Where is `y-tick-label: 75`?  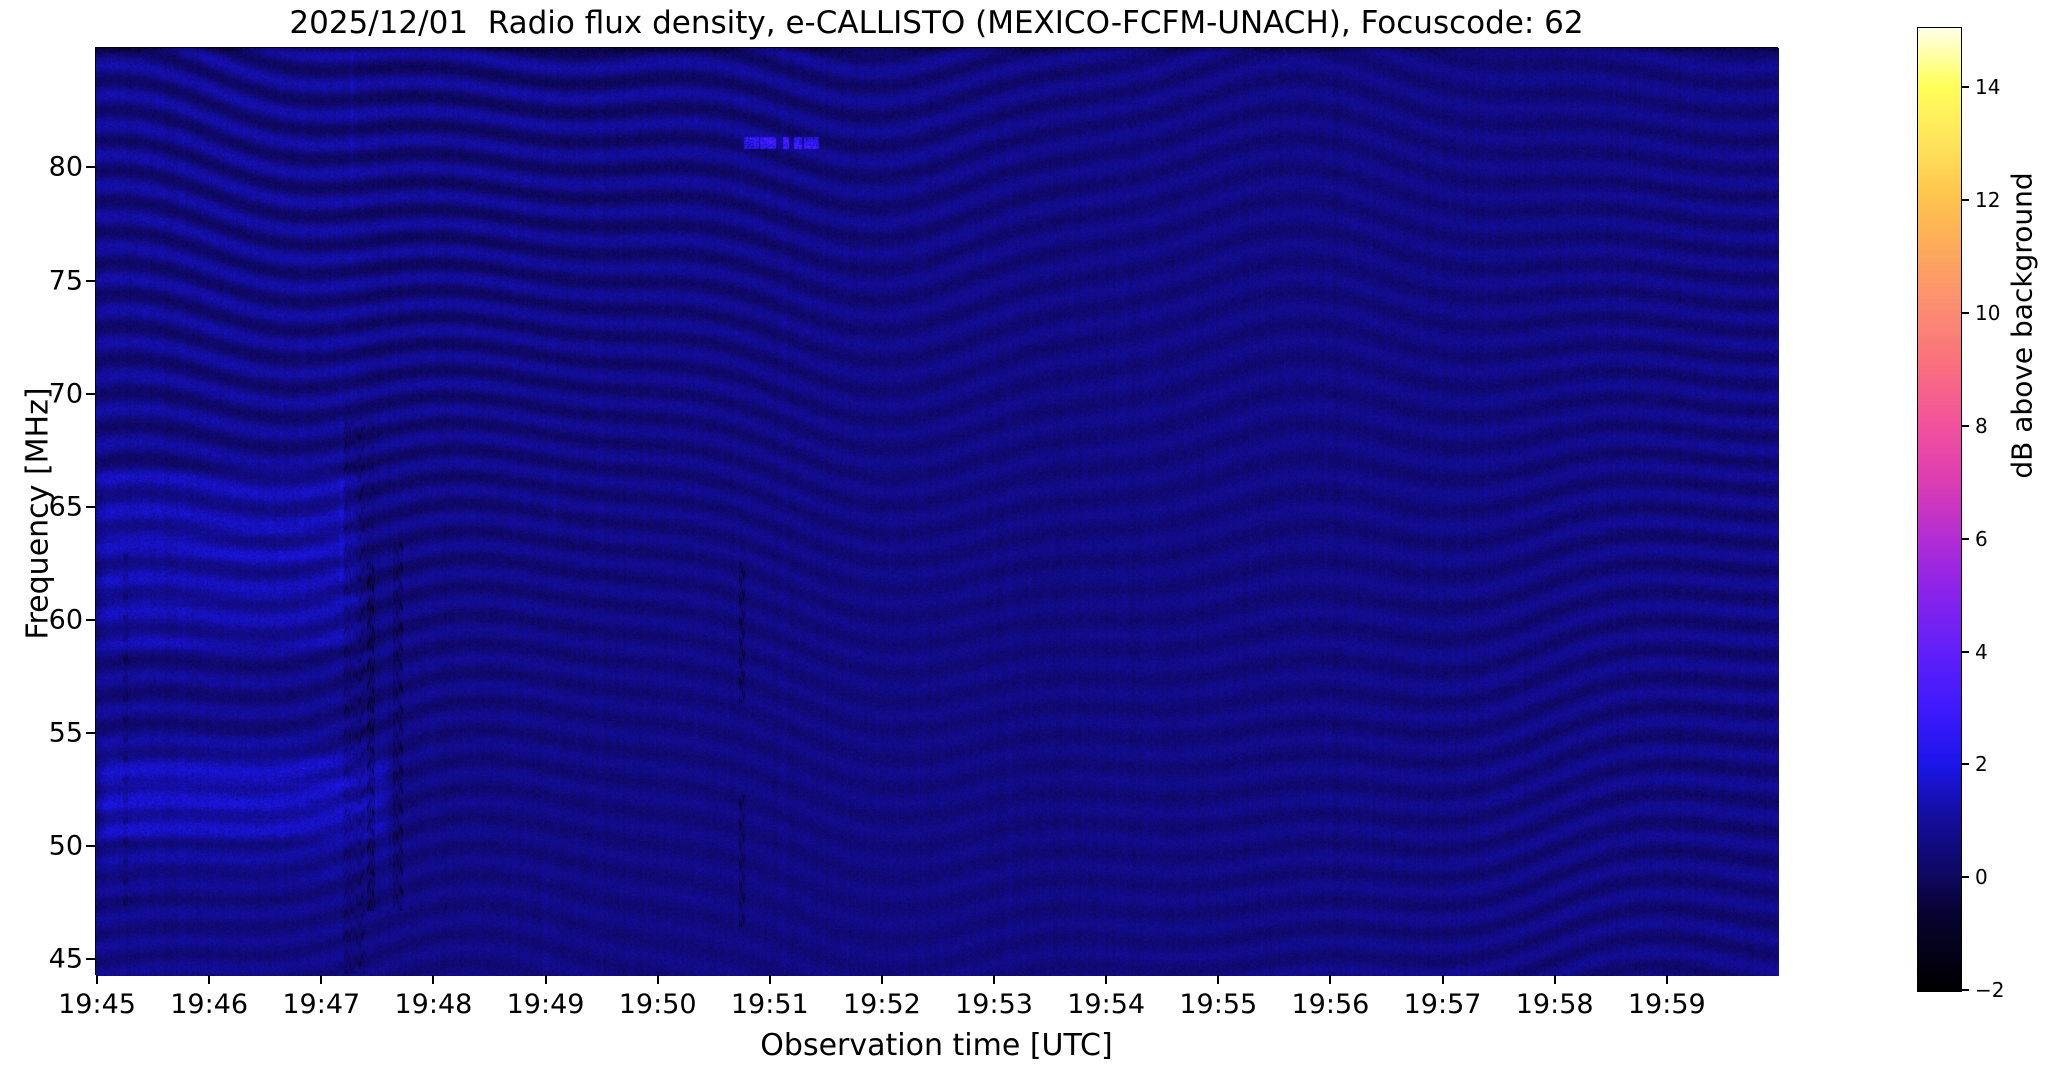
y-tick-label: 75 is located at coordinates (65, 281).